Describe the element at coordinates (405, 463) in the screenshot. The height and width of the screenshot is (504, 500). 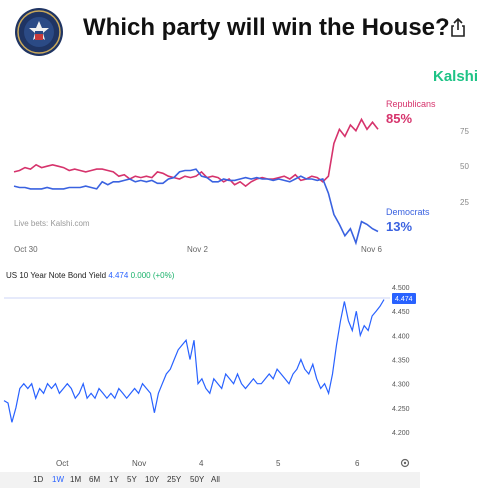
I see `settings-gear-icon` at that location.